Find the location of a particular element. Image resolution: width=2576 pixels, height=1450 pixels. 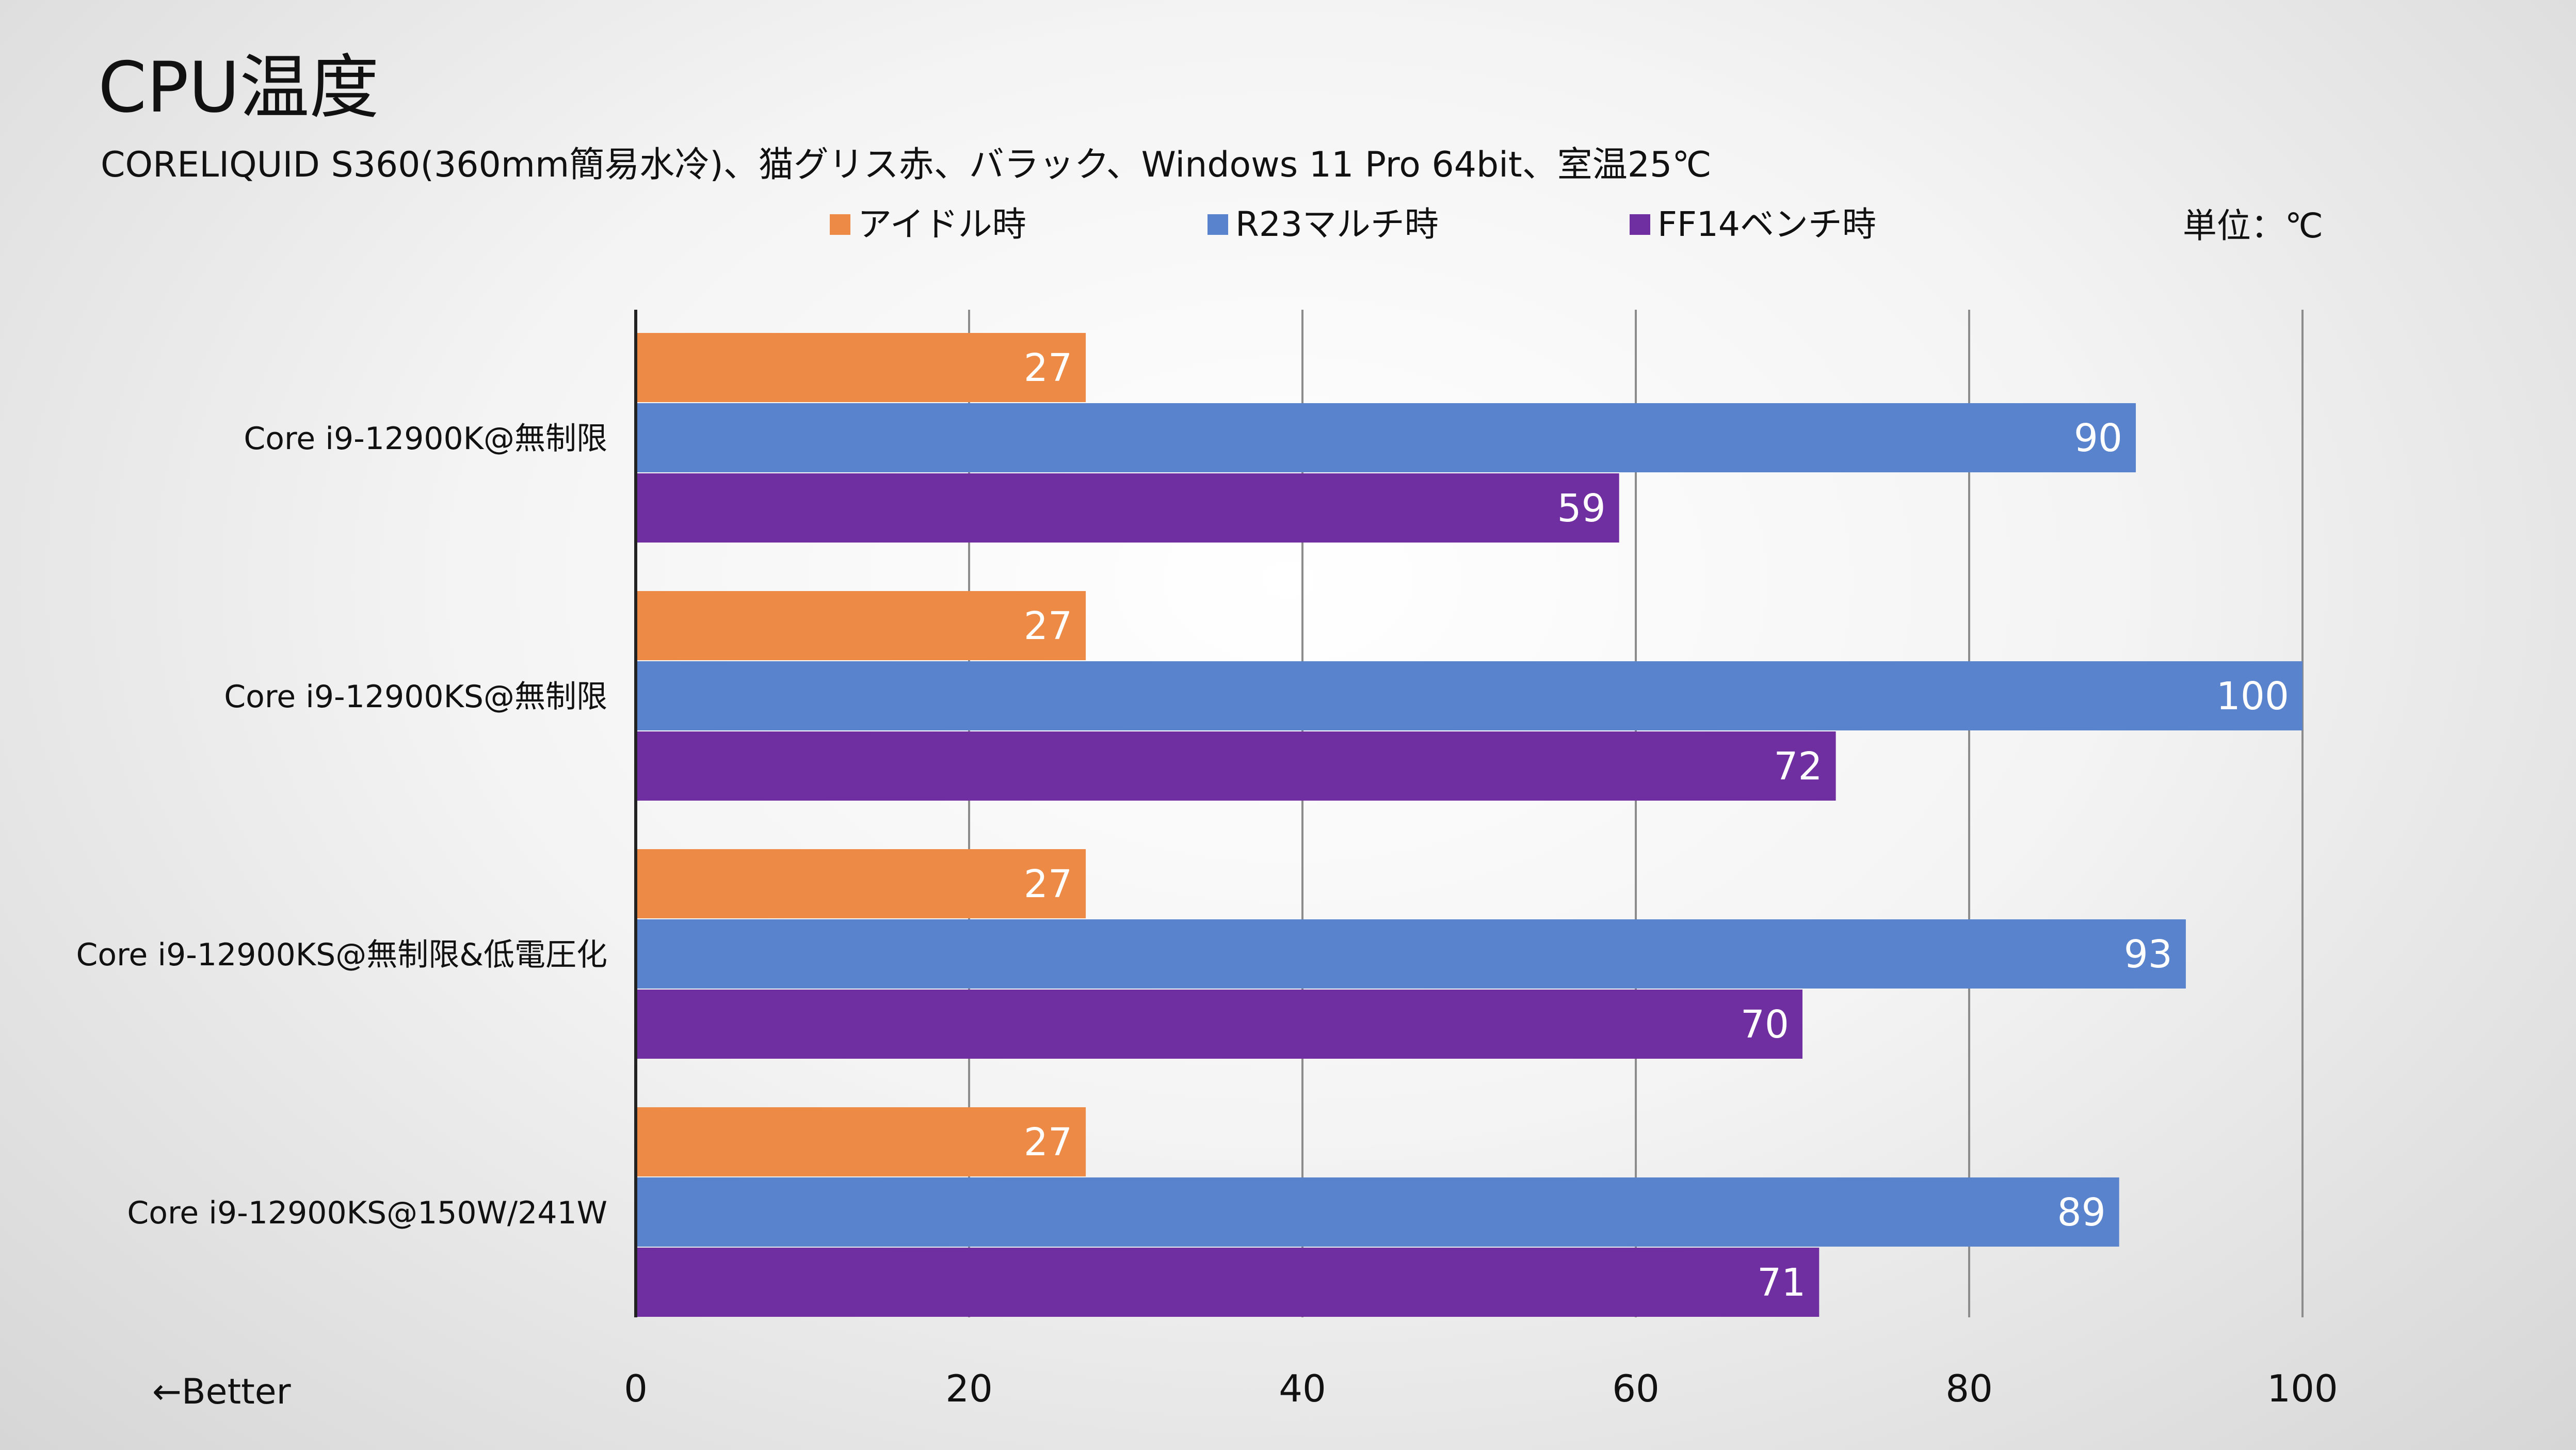

data-label-0-1: 90 is located at coordinates (2098, 438).